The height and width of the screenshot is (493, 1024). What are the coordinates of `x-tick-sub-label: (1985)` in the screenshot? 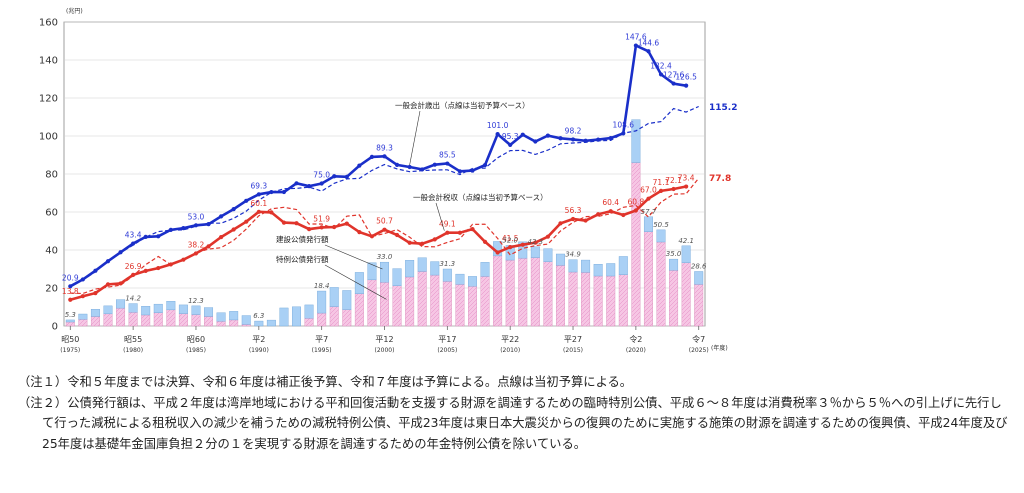 It's located at (196, 350).